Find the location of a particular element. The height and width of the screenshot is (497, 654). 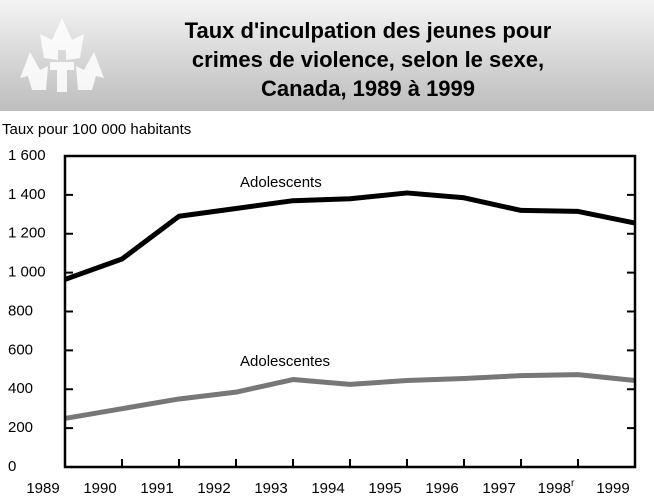

y-tick-label: 200 is located at coordinates (20, 427).